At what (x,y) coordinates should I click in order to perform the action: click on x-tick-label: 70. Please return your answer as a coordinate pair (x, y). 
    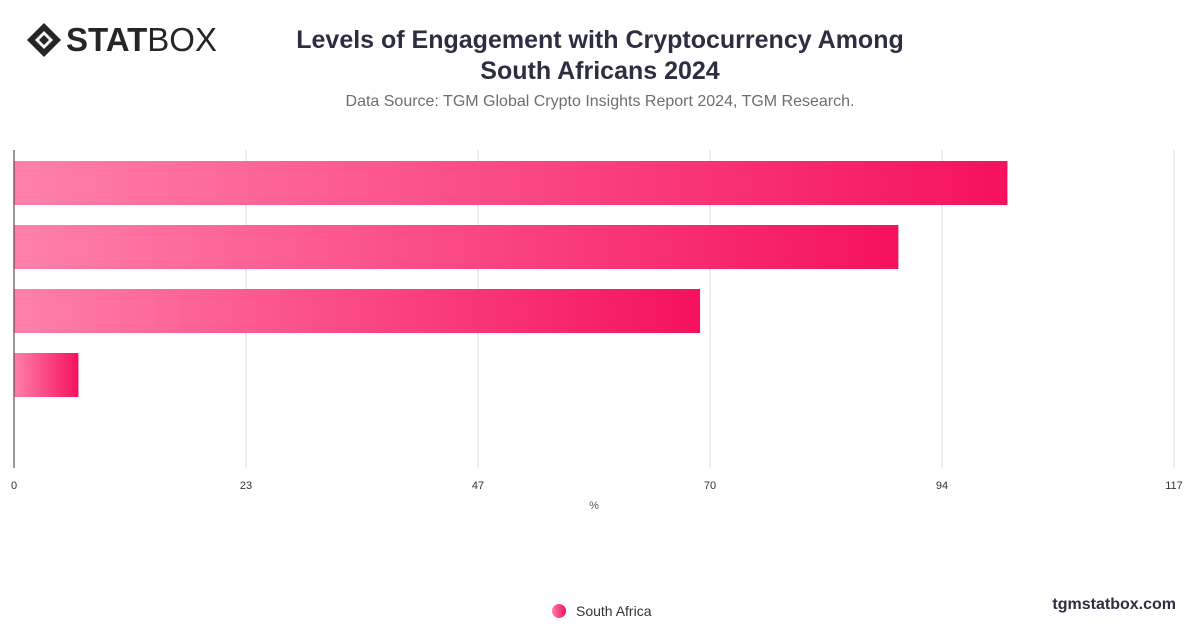
    Looking at the image, I should click on (710, 486).